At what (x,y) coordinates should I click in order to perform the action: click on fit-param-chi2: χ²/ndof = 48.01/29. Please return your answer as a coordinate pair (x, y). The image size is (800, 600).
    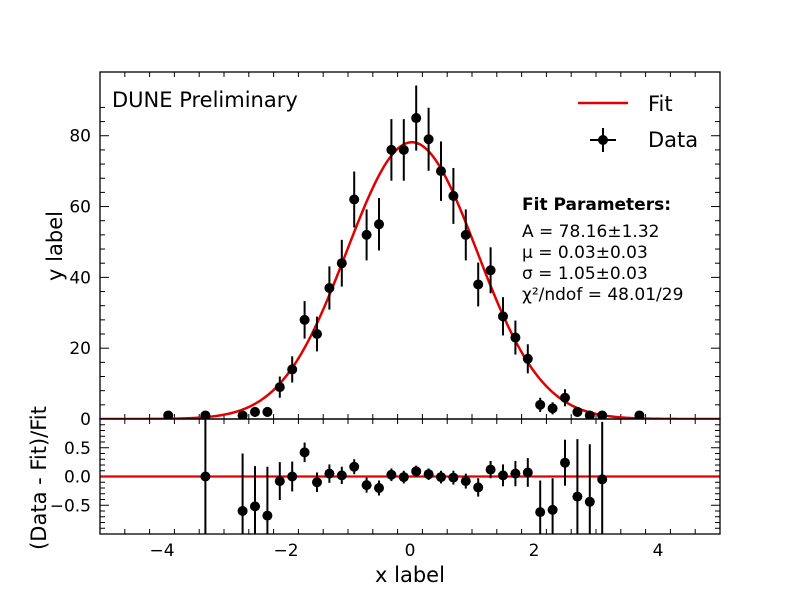
    Looking at the image, I should click on (602, 295).